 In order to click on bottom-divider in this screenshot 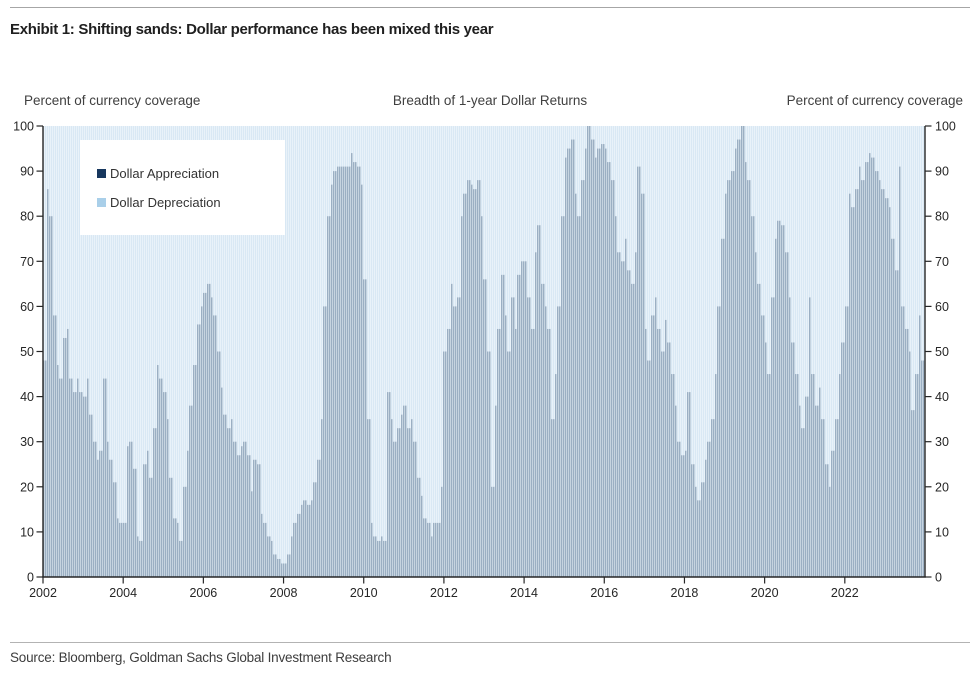, I will do `click(490, 642)`.